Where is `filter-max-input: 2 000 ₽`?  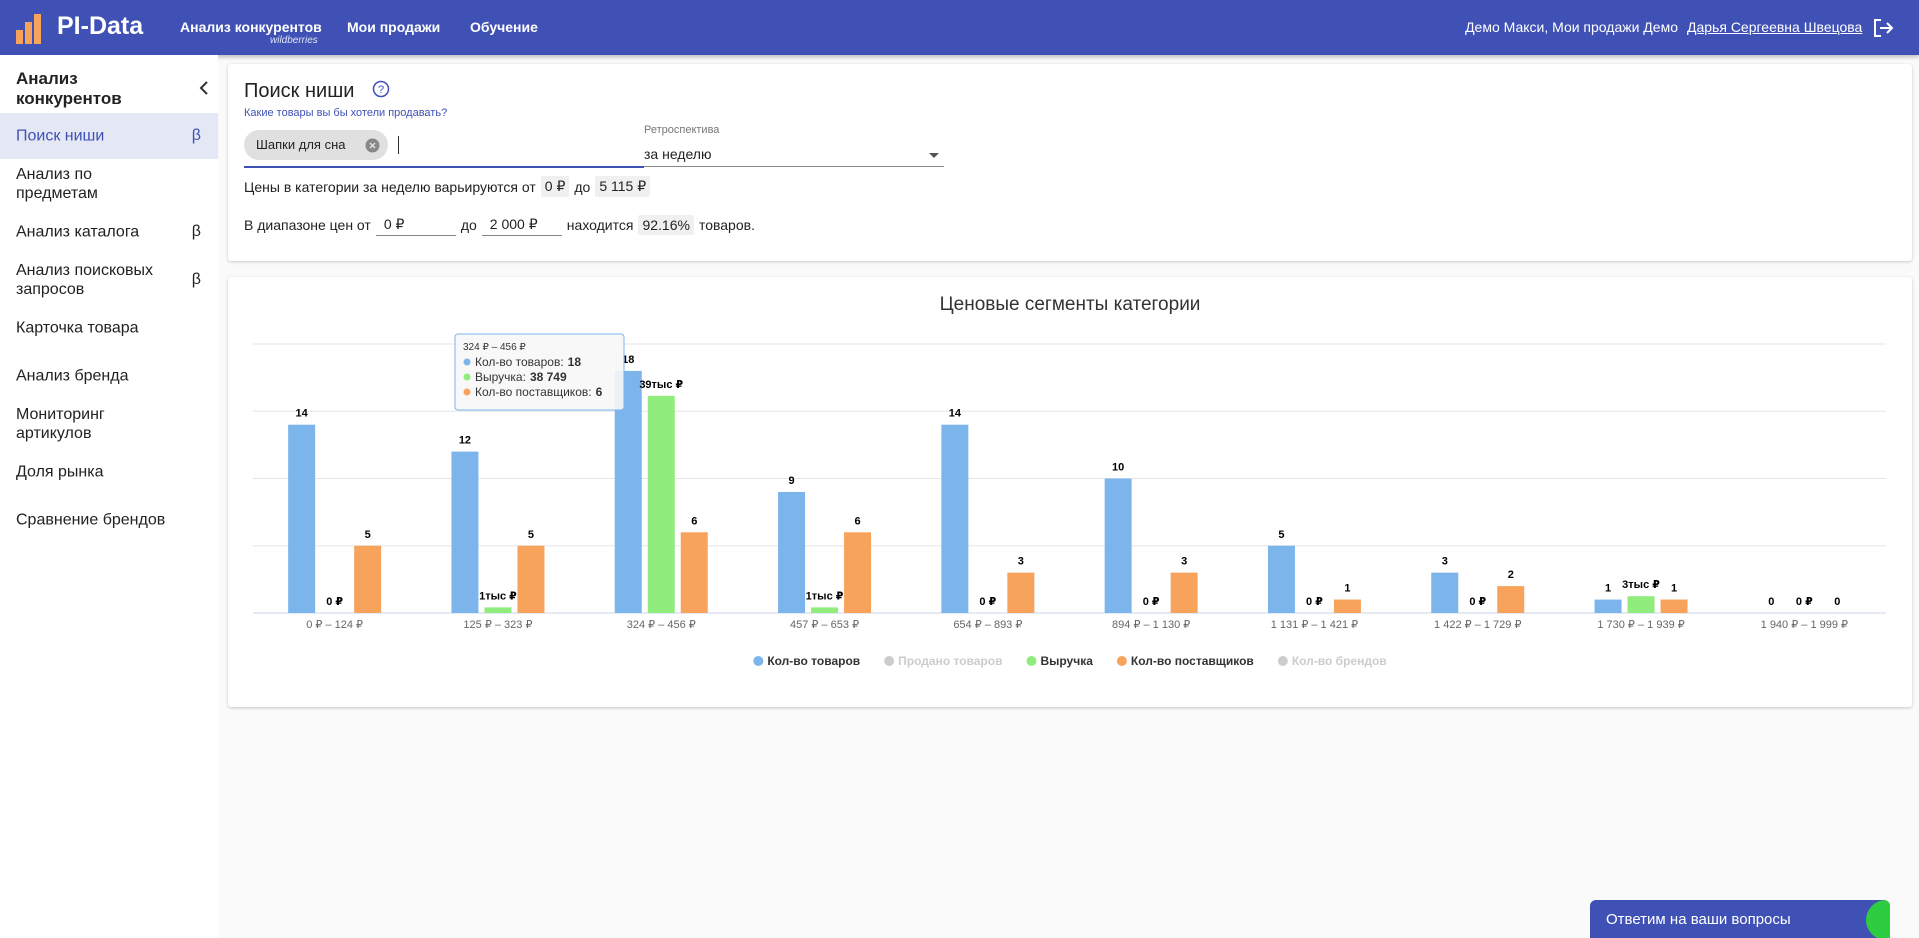 filter-max-input: 2 000 ₽ is located at coordinates (521, 225).